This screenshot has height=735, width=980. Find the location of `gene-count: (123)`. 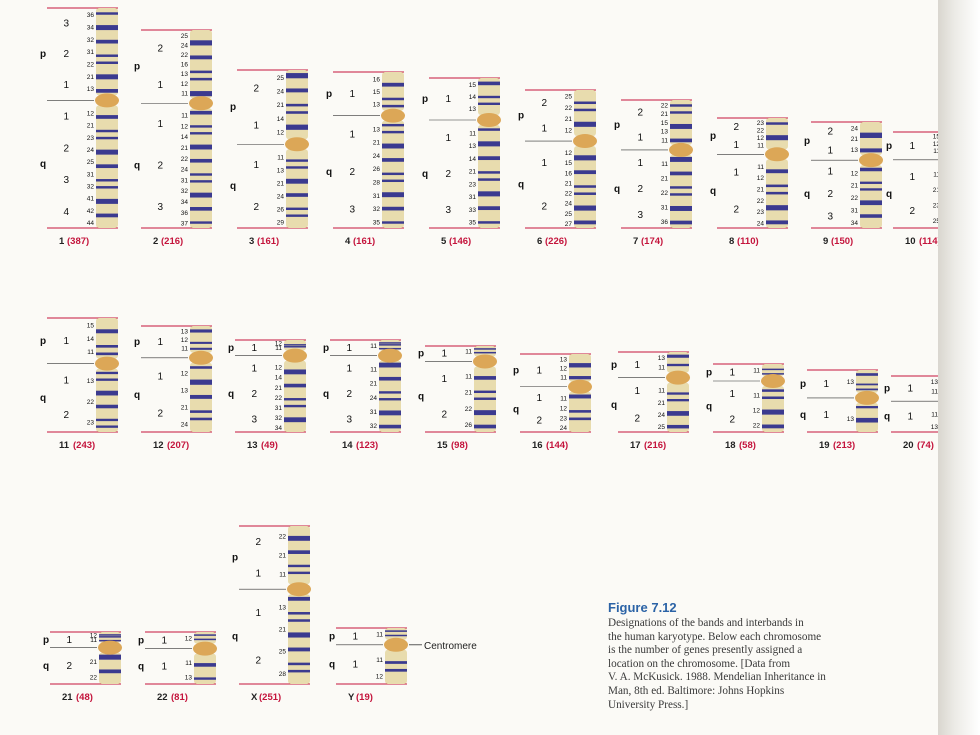

gene-count: (123) is located at coordinates (367, 445).